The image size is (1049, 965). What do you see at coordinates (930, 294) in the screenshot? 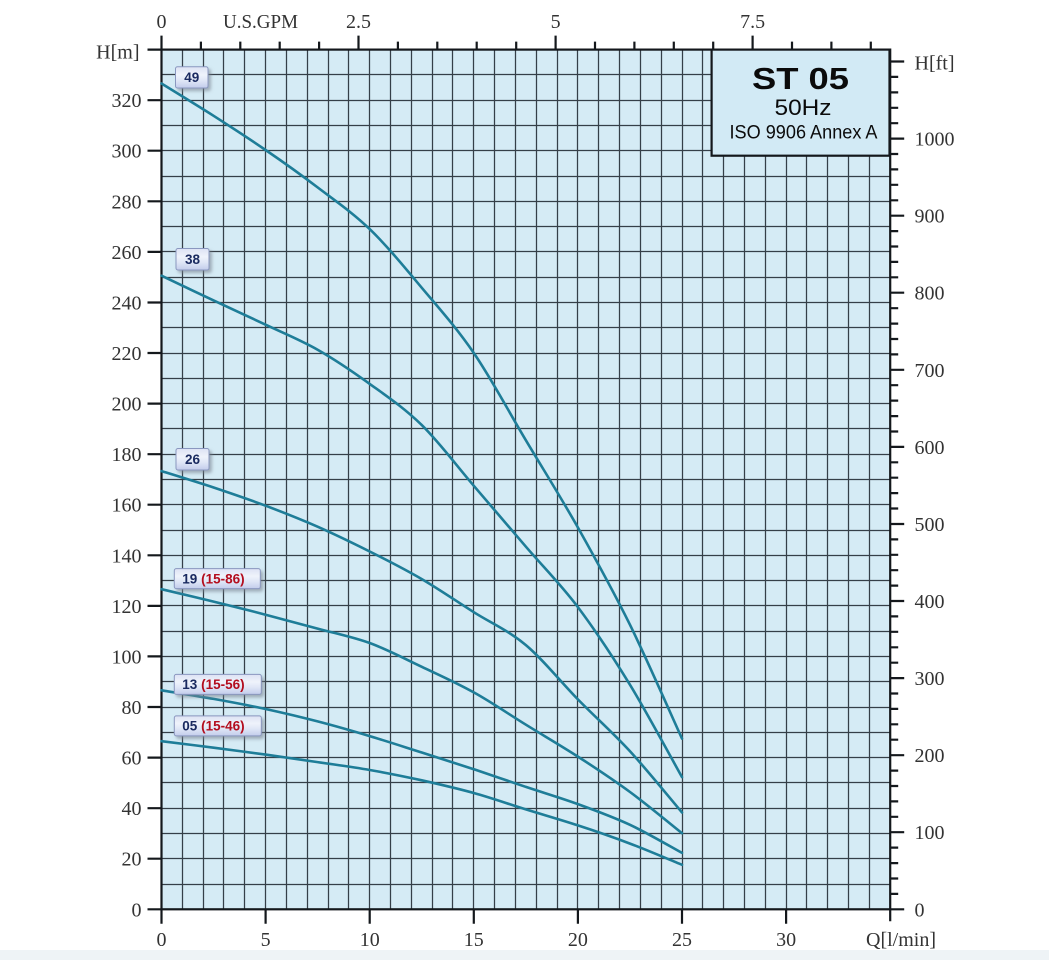
I see `svg-text: 800` at bounding box center [930, 294].